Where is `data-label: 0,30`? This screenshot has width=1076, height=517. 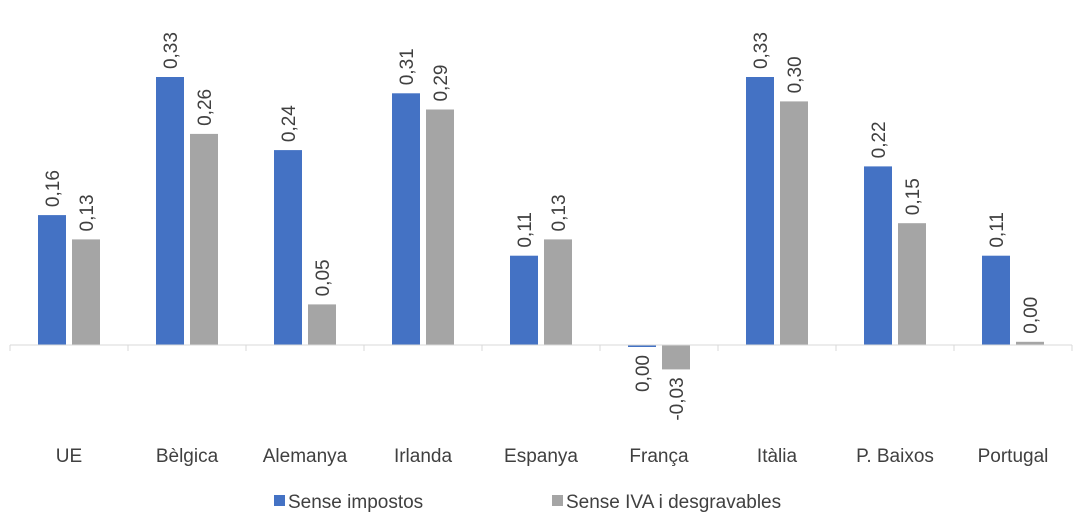
data-label: 0,30 is located at coordinates (795, 74).